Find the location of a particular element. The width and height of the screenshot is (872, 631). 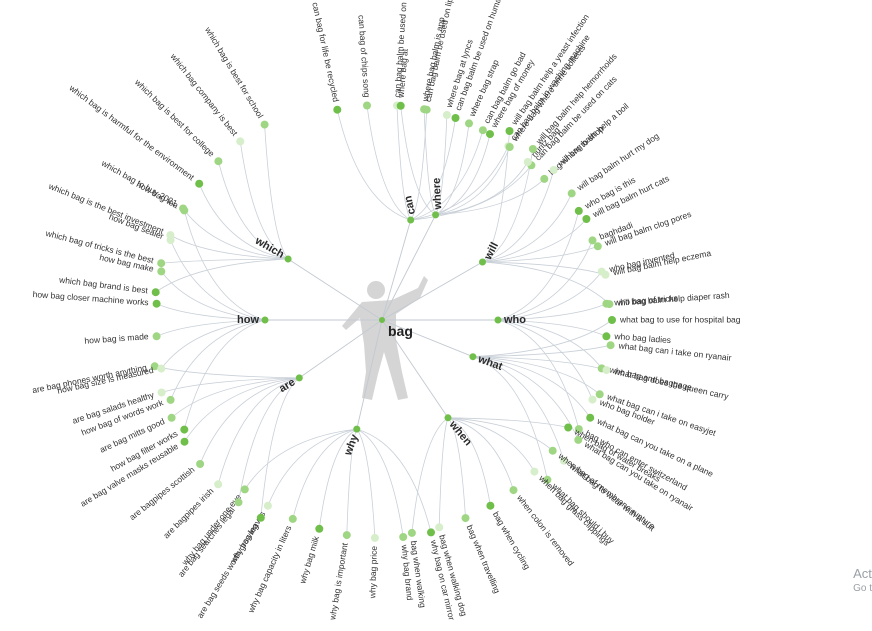

center-node is located at coordinates (382, 320).